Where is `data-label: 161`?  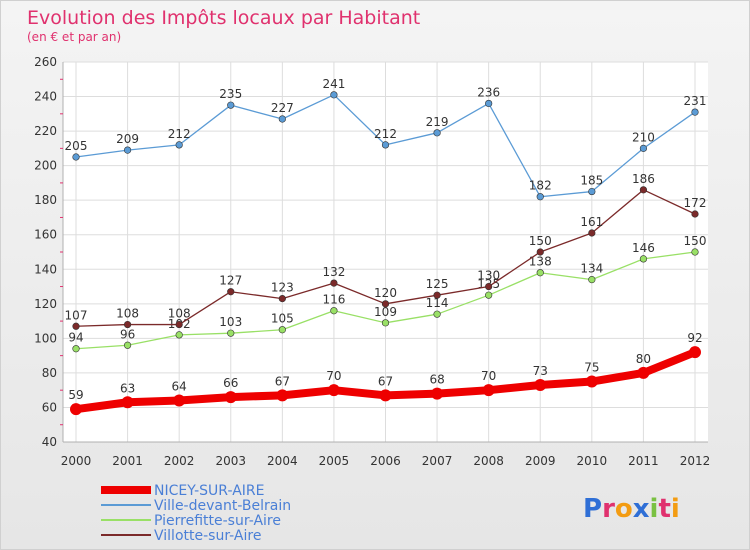
data-label: 161 is located at coordinates (591, 222).